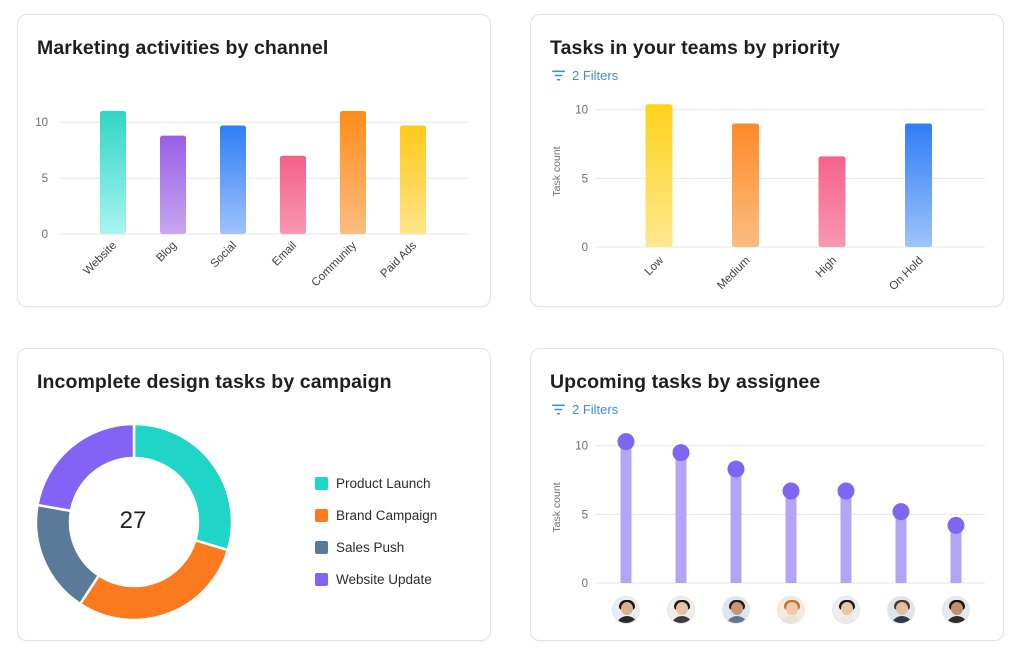 This screenshot has height=655, width=1024. I want to click on legend-label: Sales Push, so click(370, 547).